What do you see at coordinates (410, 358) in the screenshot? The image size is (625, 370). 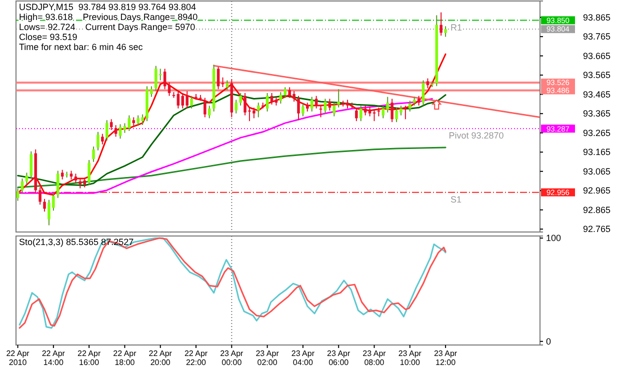 I see `x-tick-label: 23 Apr 10:00` at bounding box center [410, 358].